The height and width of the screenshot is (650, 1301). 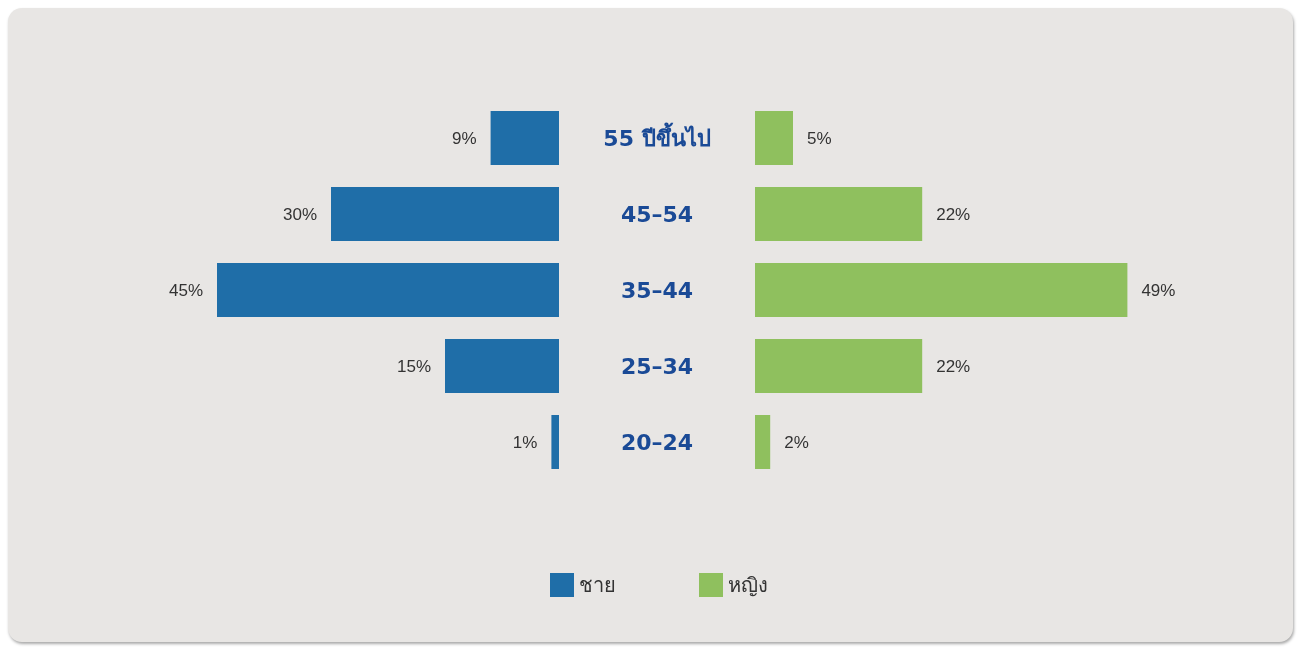 What do you see at coordinates (597, 585) in the screenshot?
I see `legend-label: ชาย` at bounding box center [597, 585].